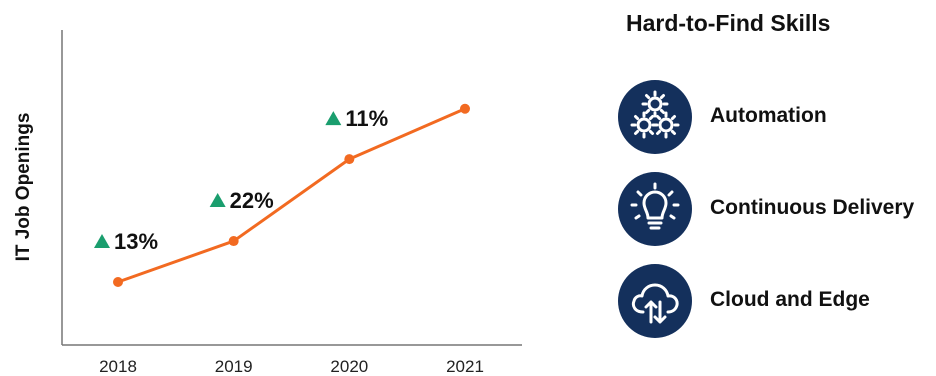  I want to click on skill-item-automation: Automation, so click(777, 117).